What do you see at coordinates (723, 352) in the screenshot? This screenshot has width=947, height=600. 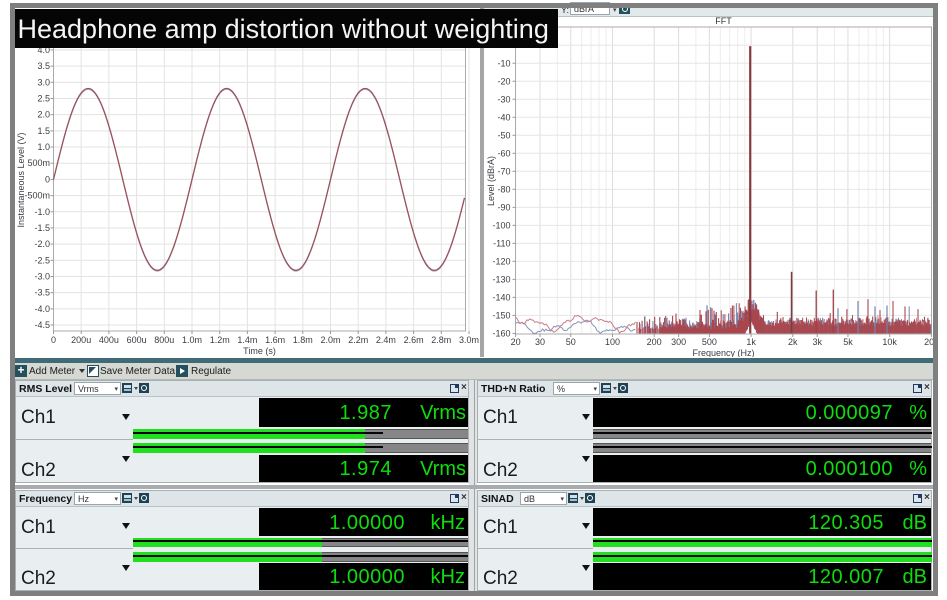 I see `svg-text: Frequency (Hz)` at bounding box center [723, 352].